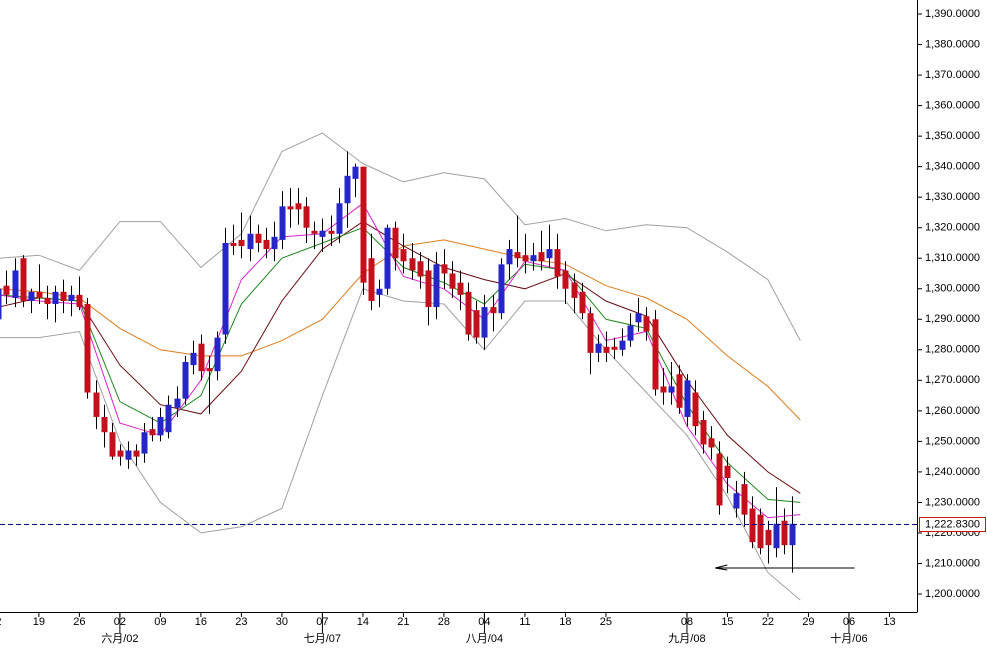 Image resolution: width=987 pixels, height=652 pixels. Describe the element at coordinates (808, 622) in the screenshot. I see `x-tick-label: 29` at that location.